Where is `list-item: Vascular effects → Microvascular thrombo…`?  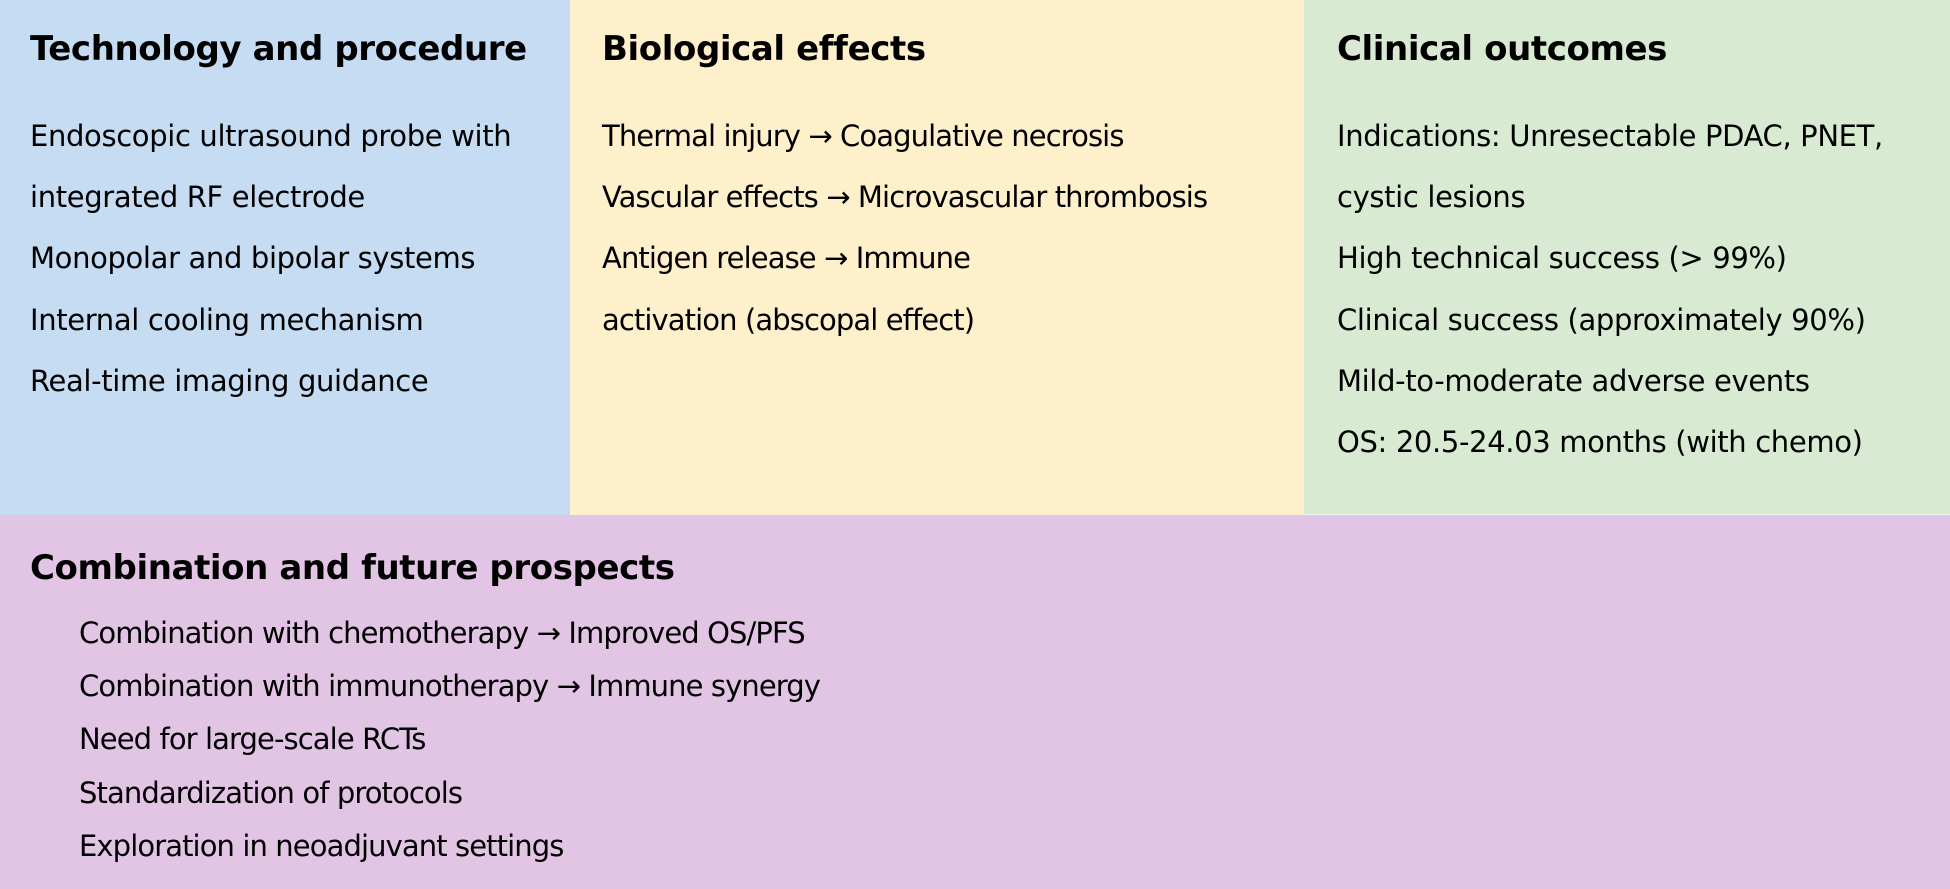
list-item: Vascular effects → Microvascular thrombo… is located at coordinates (905, 197).